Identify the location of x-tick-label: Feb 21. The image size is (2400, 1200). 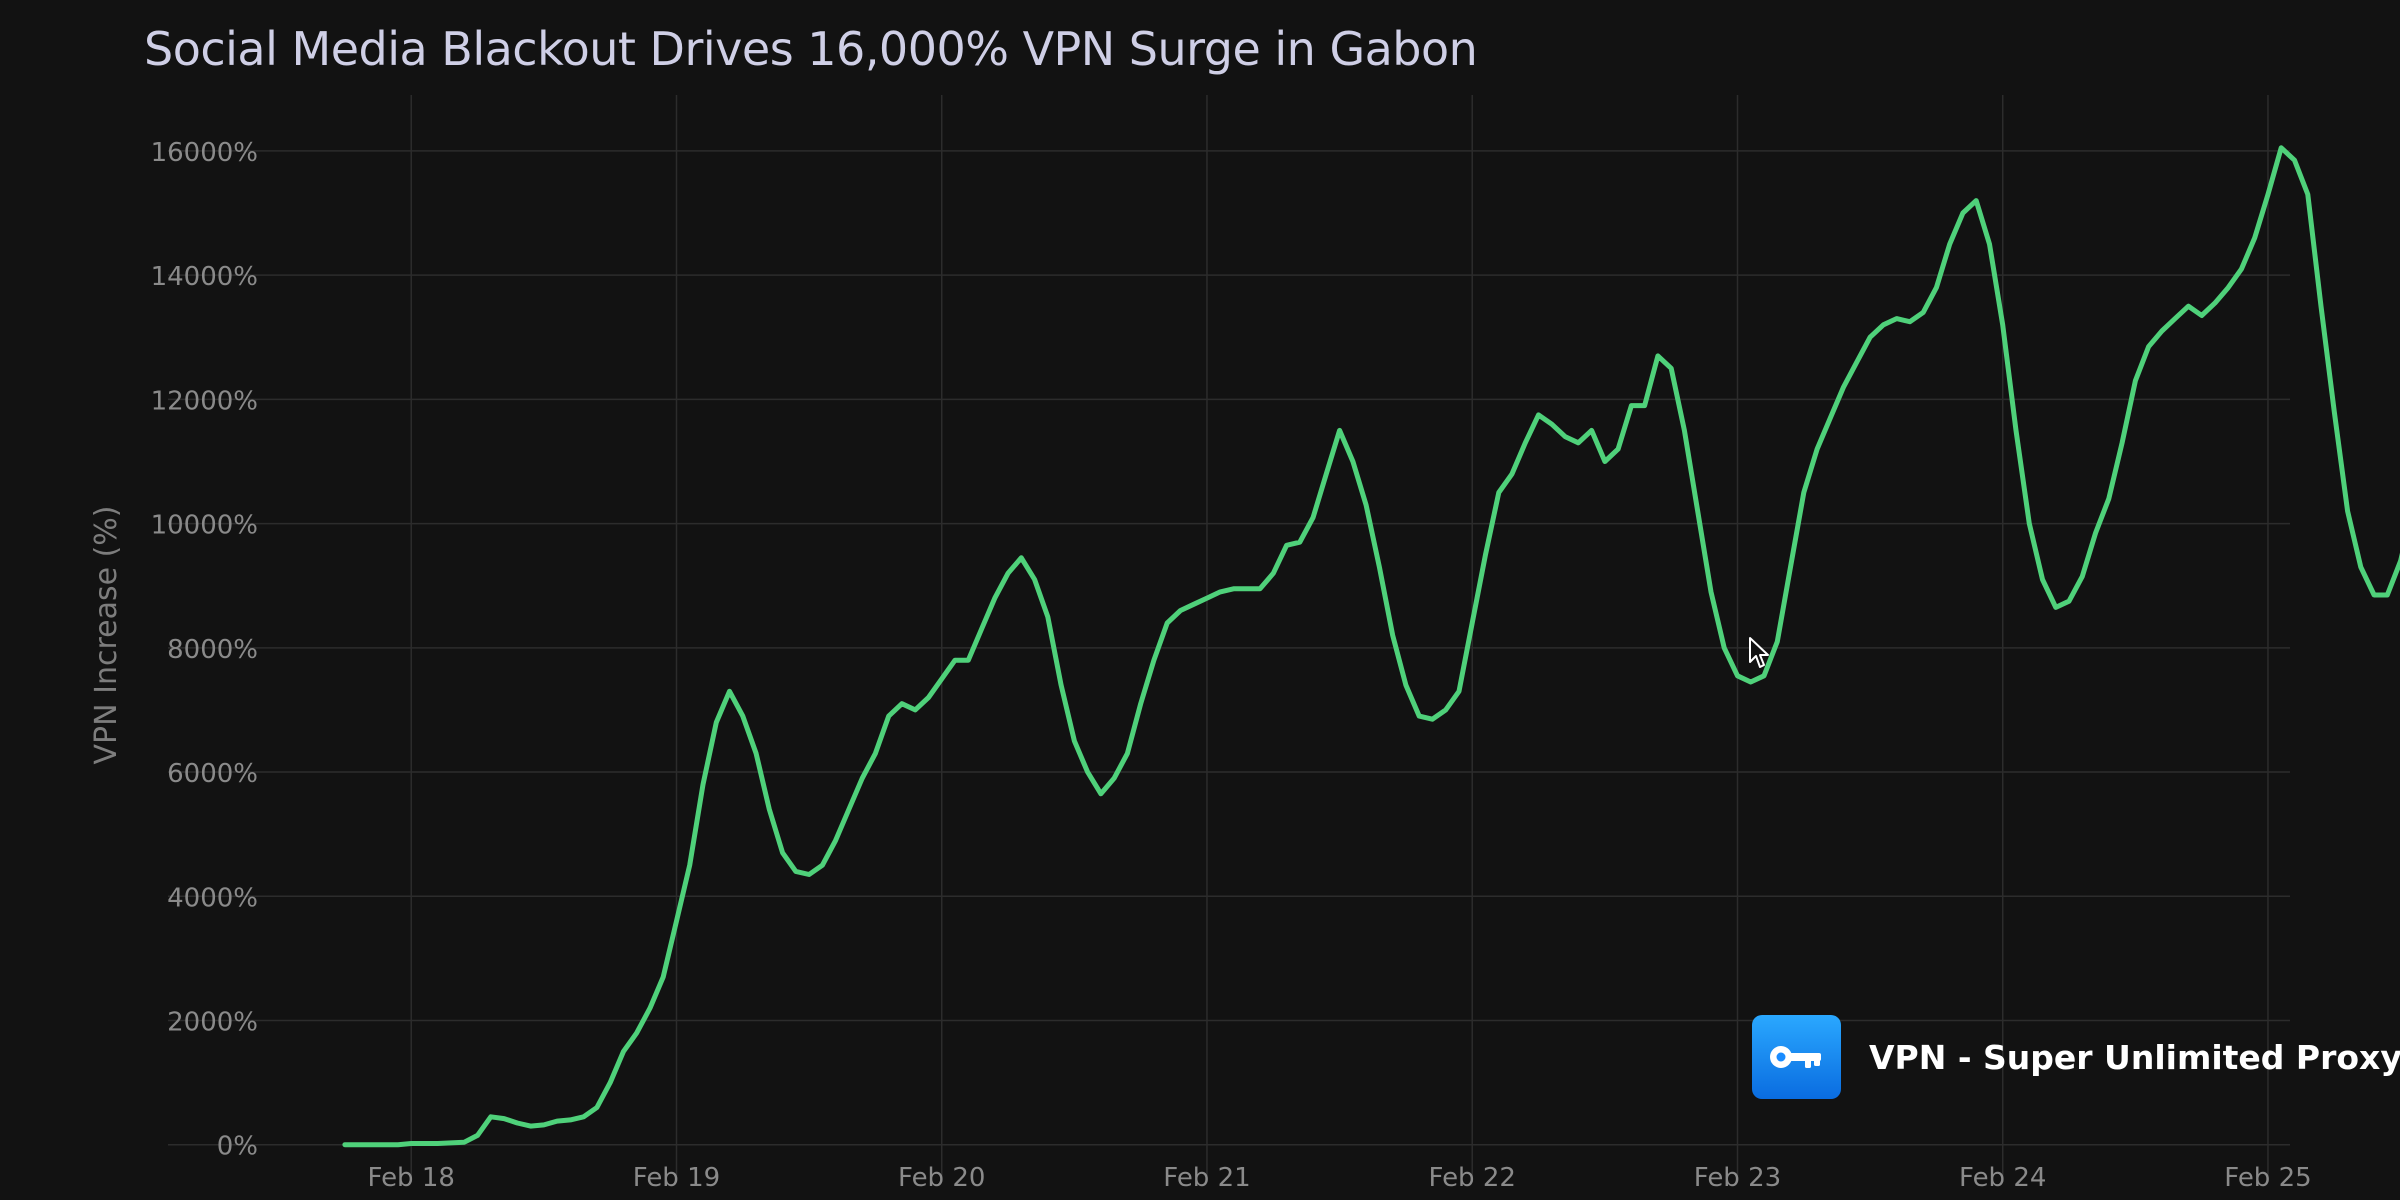
(1206, 1178).